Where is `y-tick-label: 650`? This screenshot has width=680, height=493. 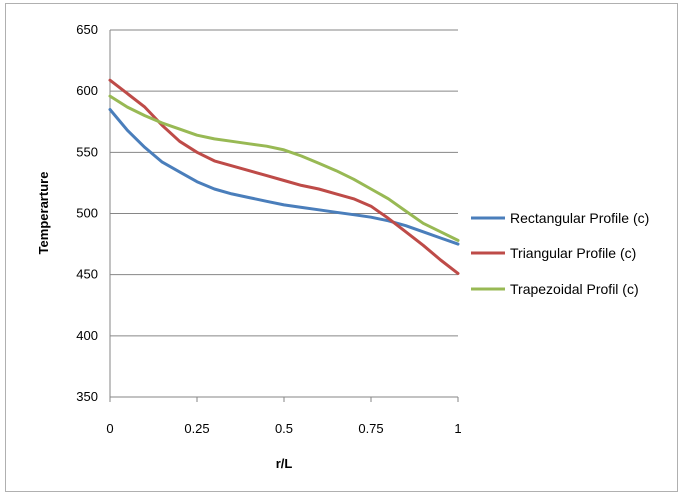 y-tick-label: 650 is located at coordinates (87, 29).